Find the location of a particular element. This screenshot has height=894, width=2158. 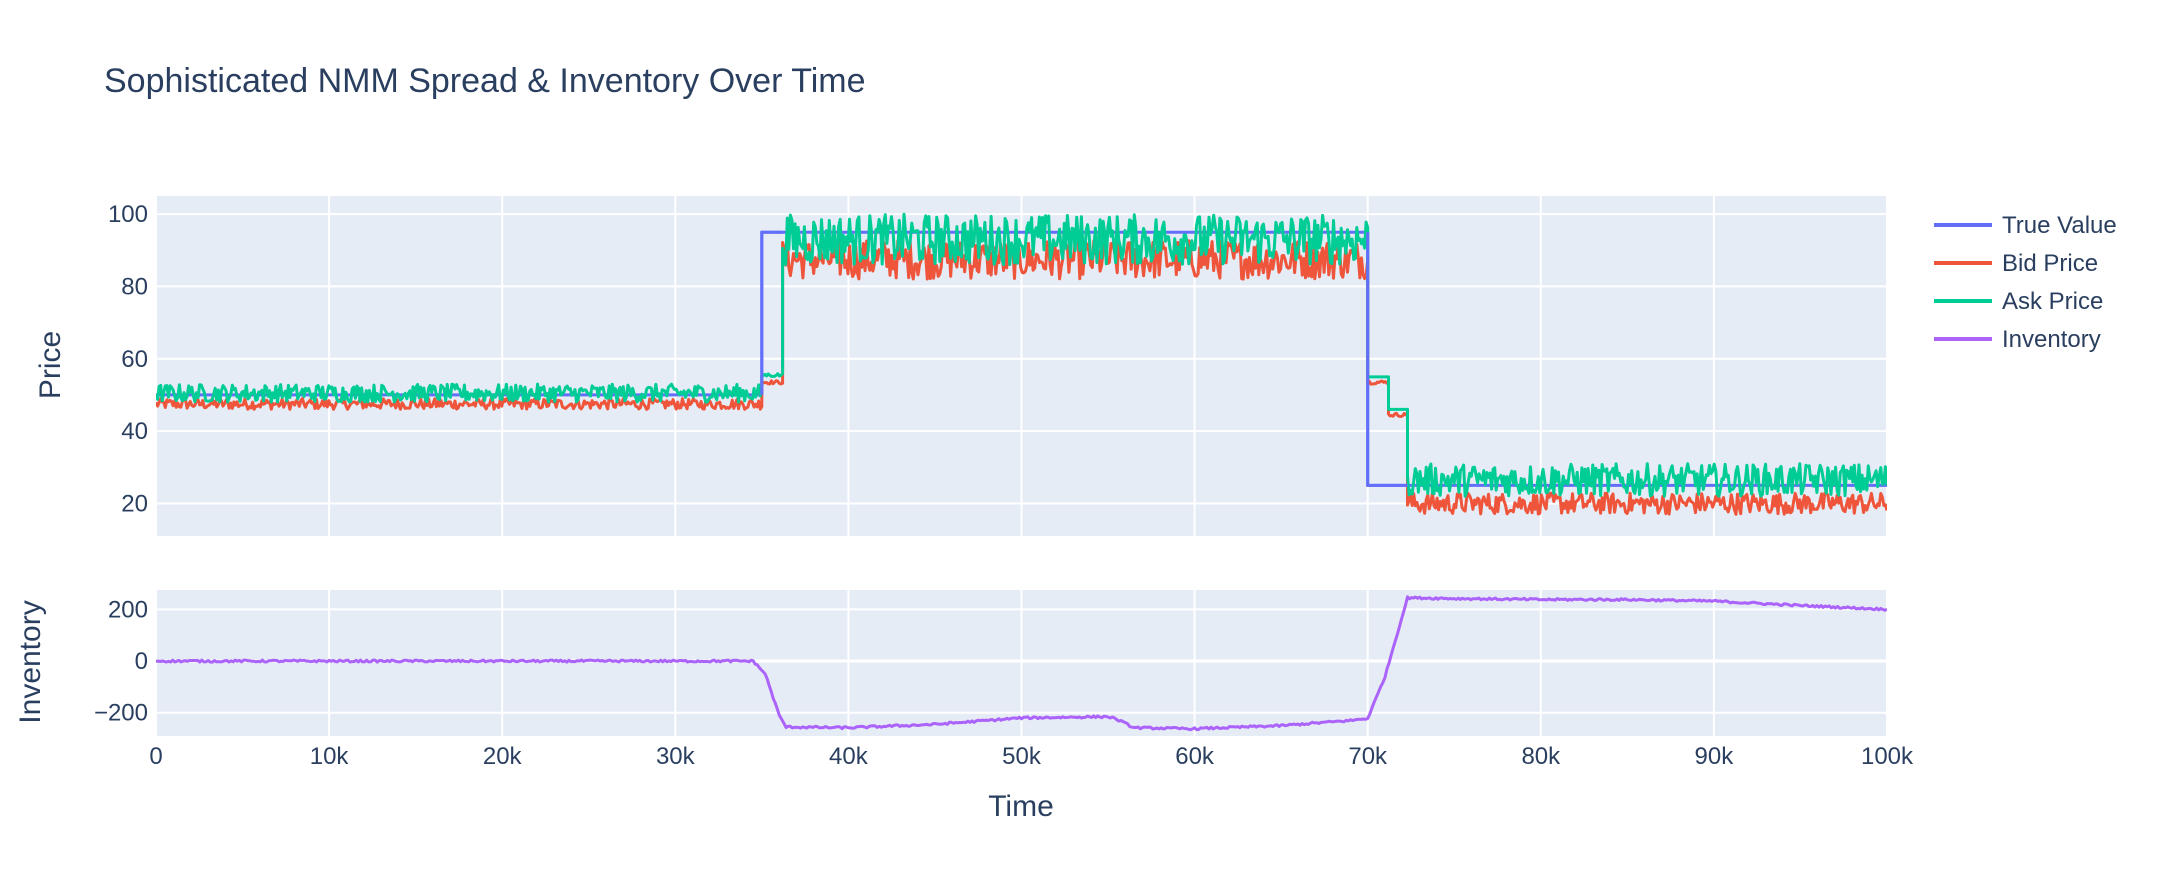

legend: True Value Bid Price Ask Price Inventory is located at coordinates (2025, 282).